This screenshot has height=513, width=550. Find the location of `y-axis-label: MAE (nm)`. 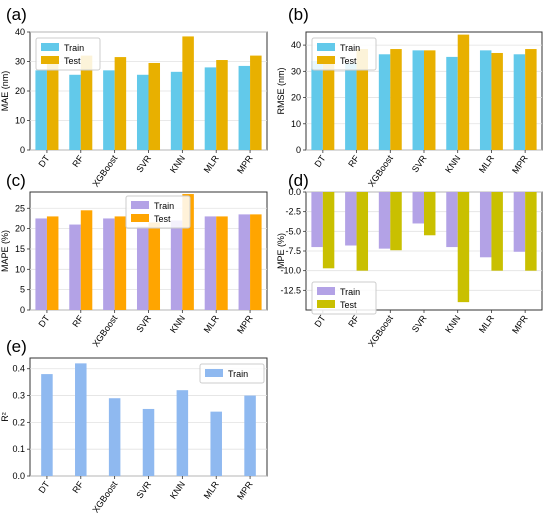

y-axis-label: MAE (nm) is located at coordinates (5, 91).